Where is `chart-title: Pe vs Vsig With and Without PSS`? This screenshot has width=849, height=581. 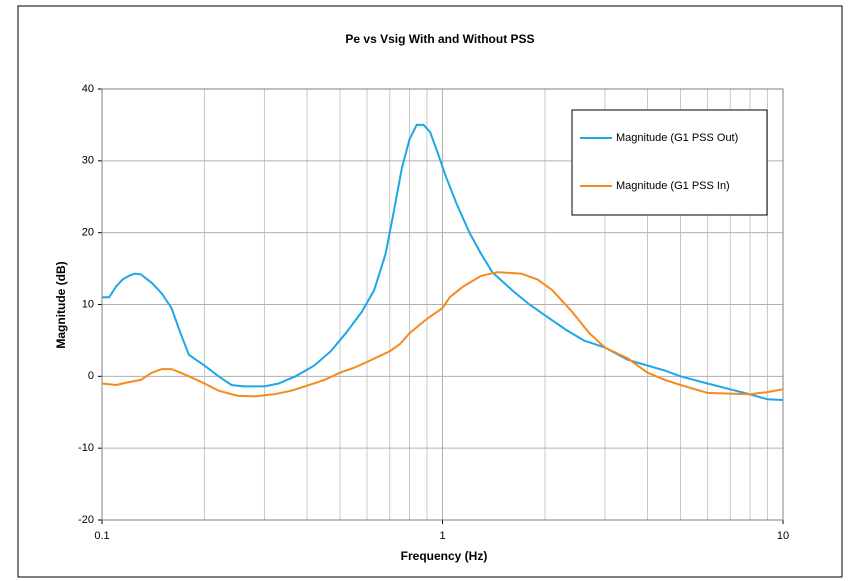 chart-title: Pe vs Vsig With and Without PSS is located at coordinates (439, 39).